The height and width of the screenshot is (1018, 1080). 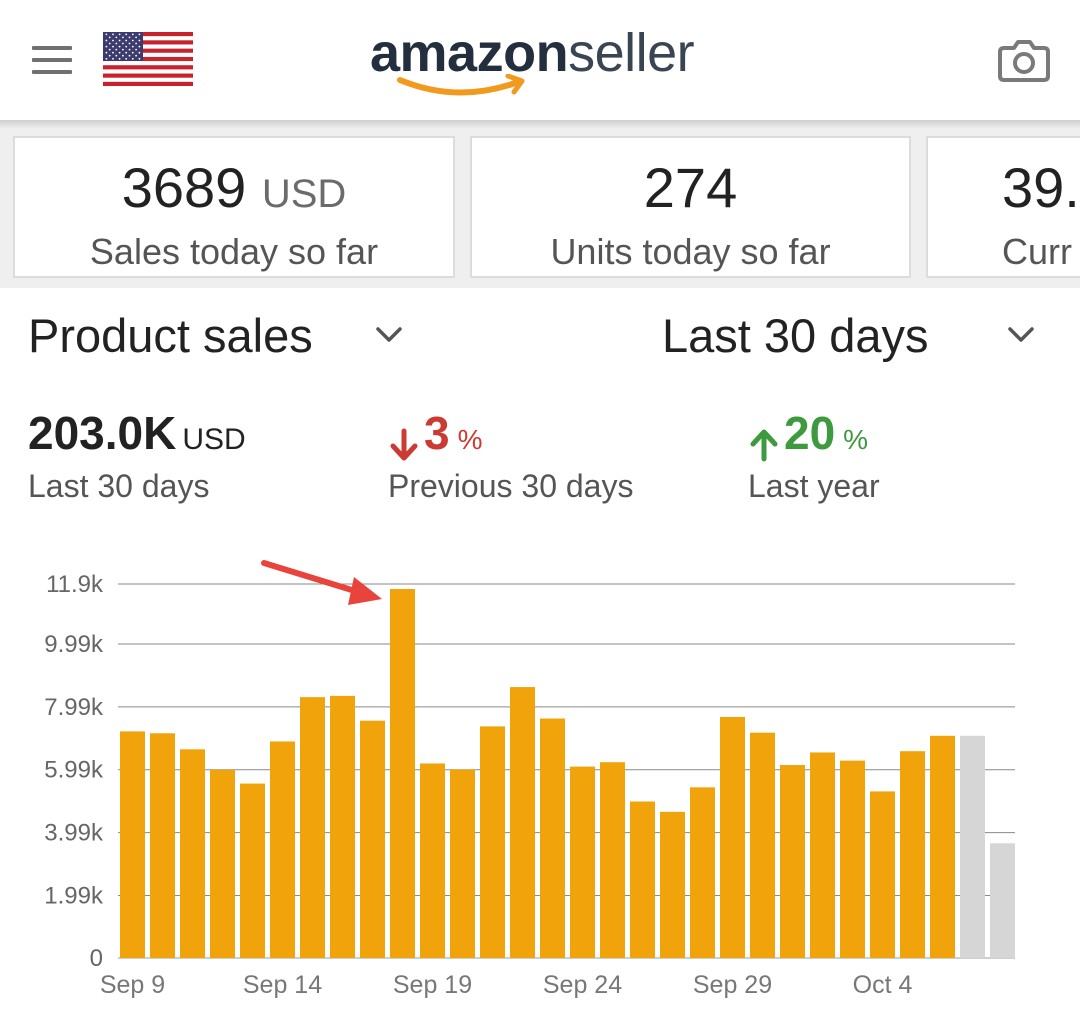 I want to click on y-tick-label: 3.99k, so click(x=74, y=833).